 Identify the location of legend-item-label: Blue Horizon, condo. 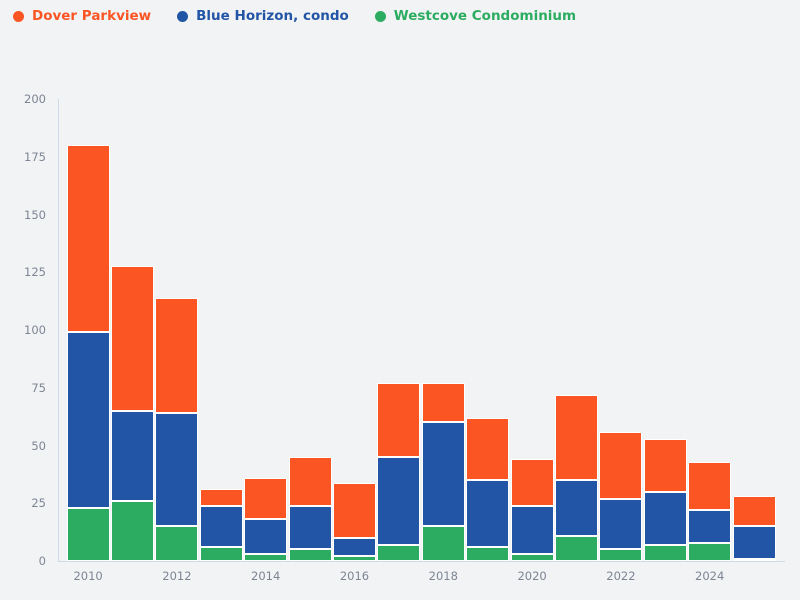
(272, 16).